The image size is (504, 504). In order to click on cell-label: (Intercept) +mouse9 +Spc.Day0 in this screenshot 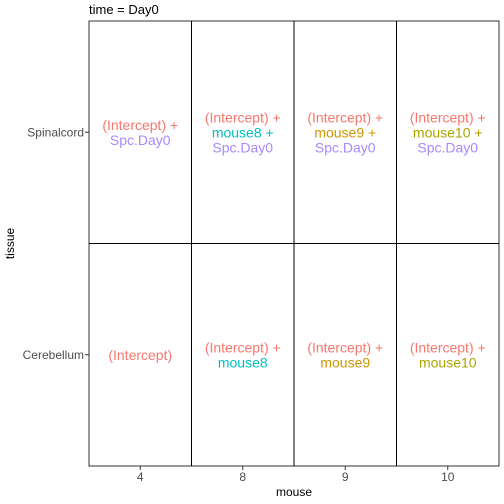, I will do `click(345, 132)`.